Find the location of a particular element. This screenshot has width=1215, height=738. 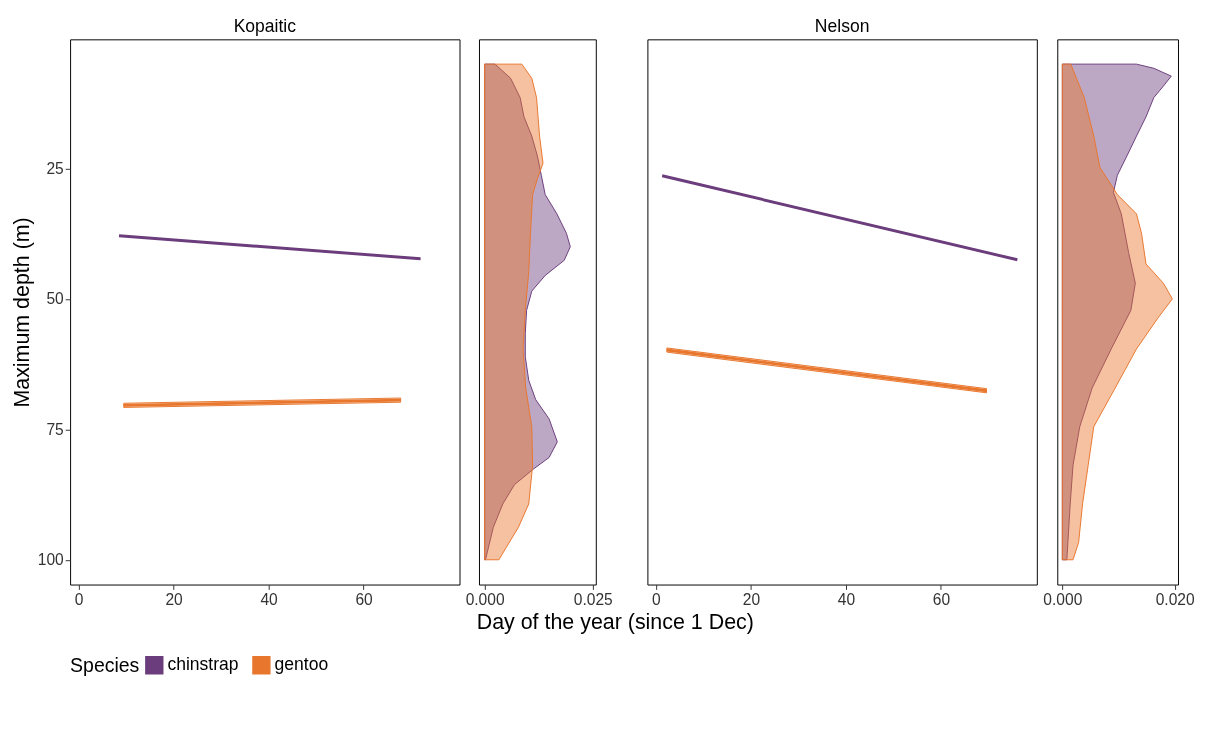

y-axis-title: Maximum depth (m) is located at coordinates (22, 312).